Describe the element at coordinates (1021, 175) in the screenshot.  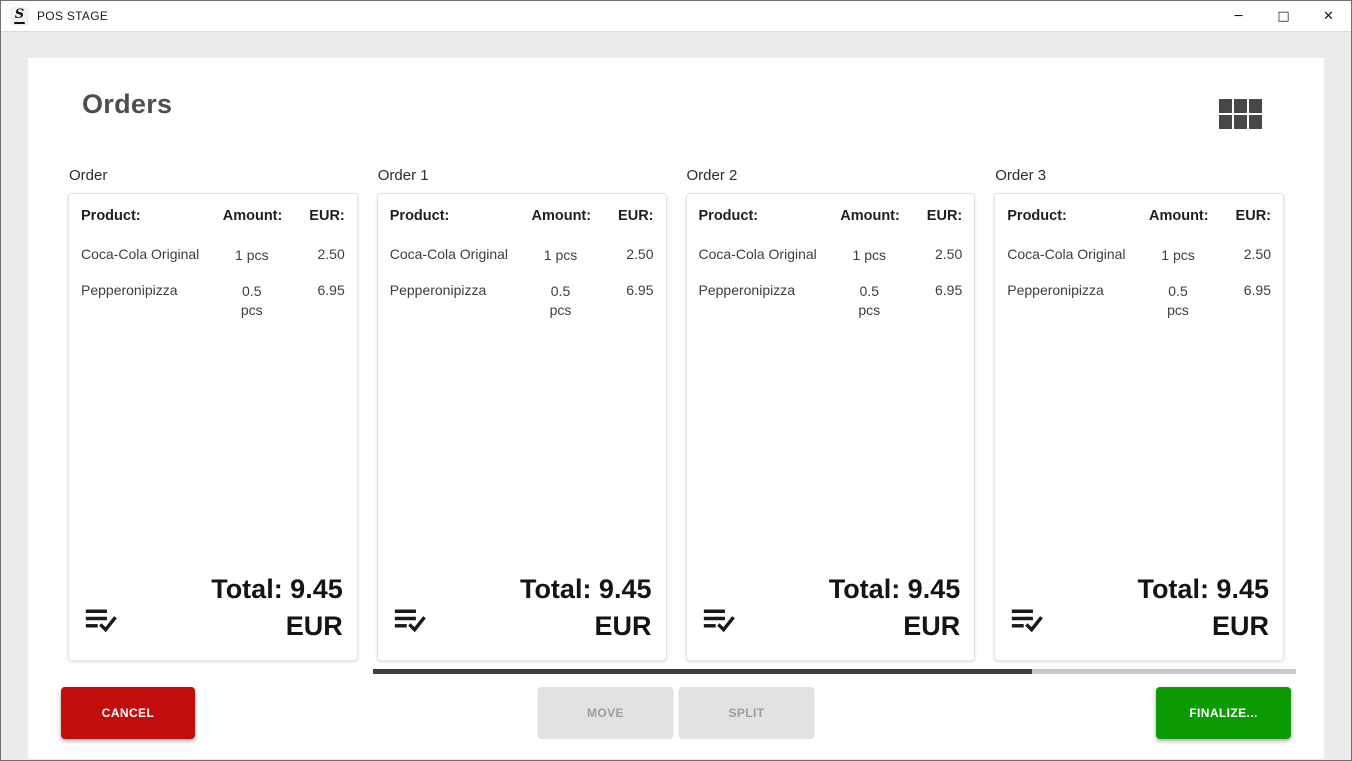
I see `order-label: Order 3` at that location.